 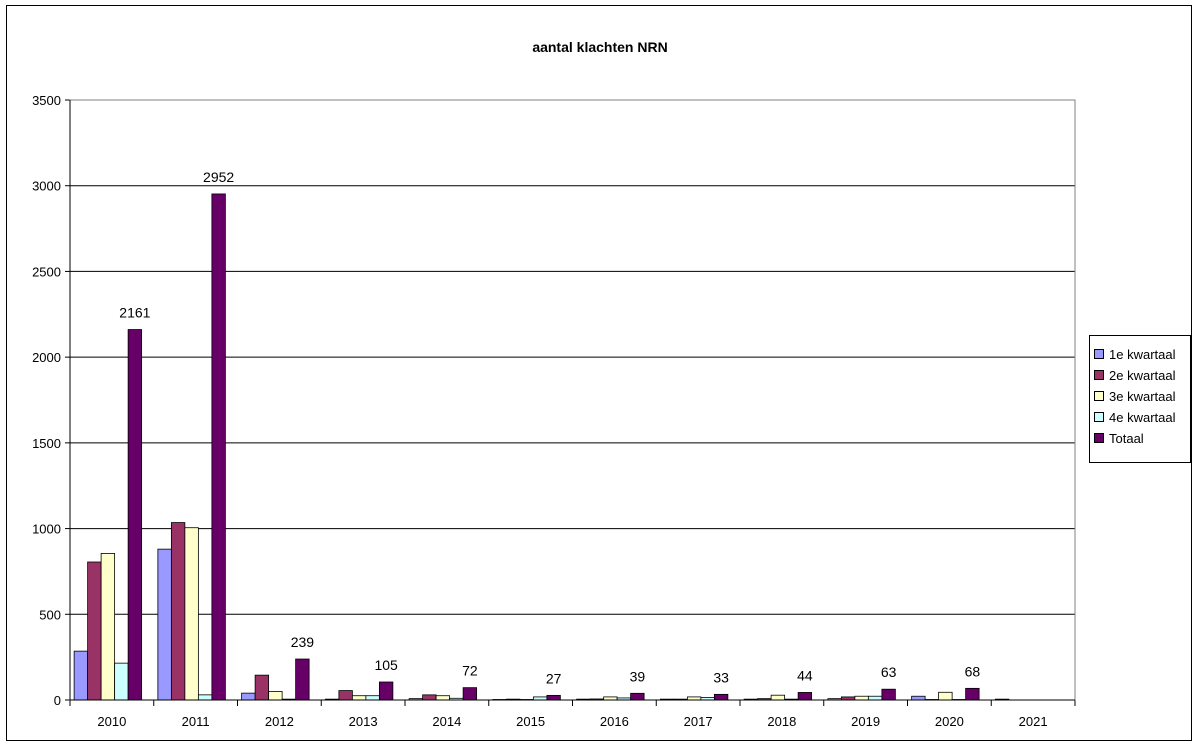 I want to click on legend-label: Totaal, so click(x=1126, y=438).